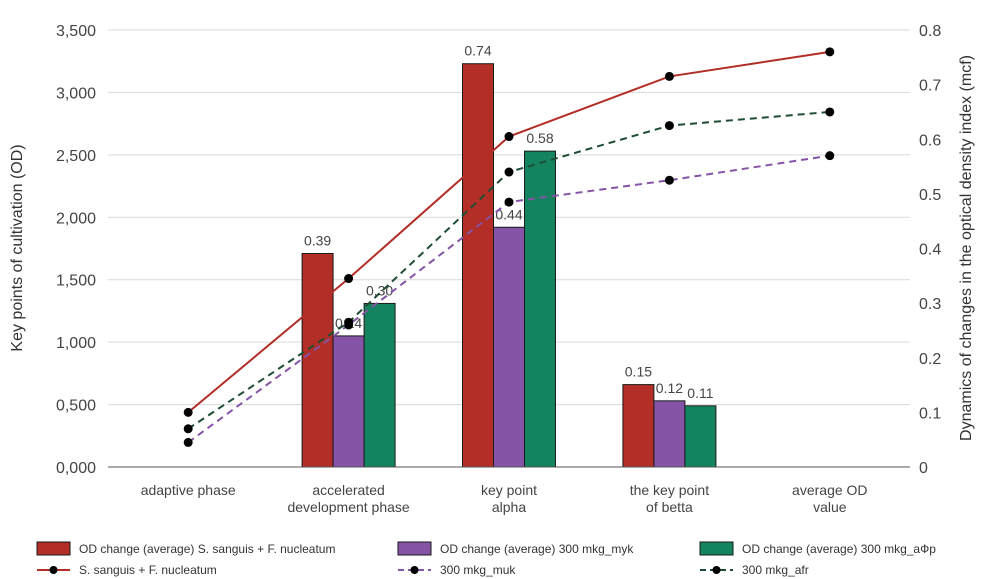  What do you see at coordinates (76, 156) in the screenshot?
I see `y-tick-label: 2,500` at bounding box center [76, 156].